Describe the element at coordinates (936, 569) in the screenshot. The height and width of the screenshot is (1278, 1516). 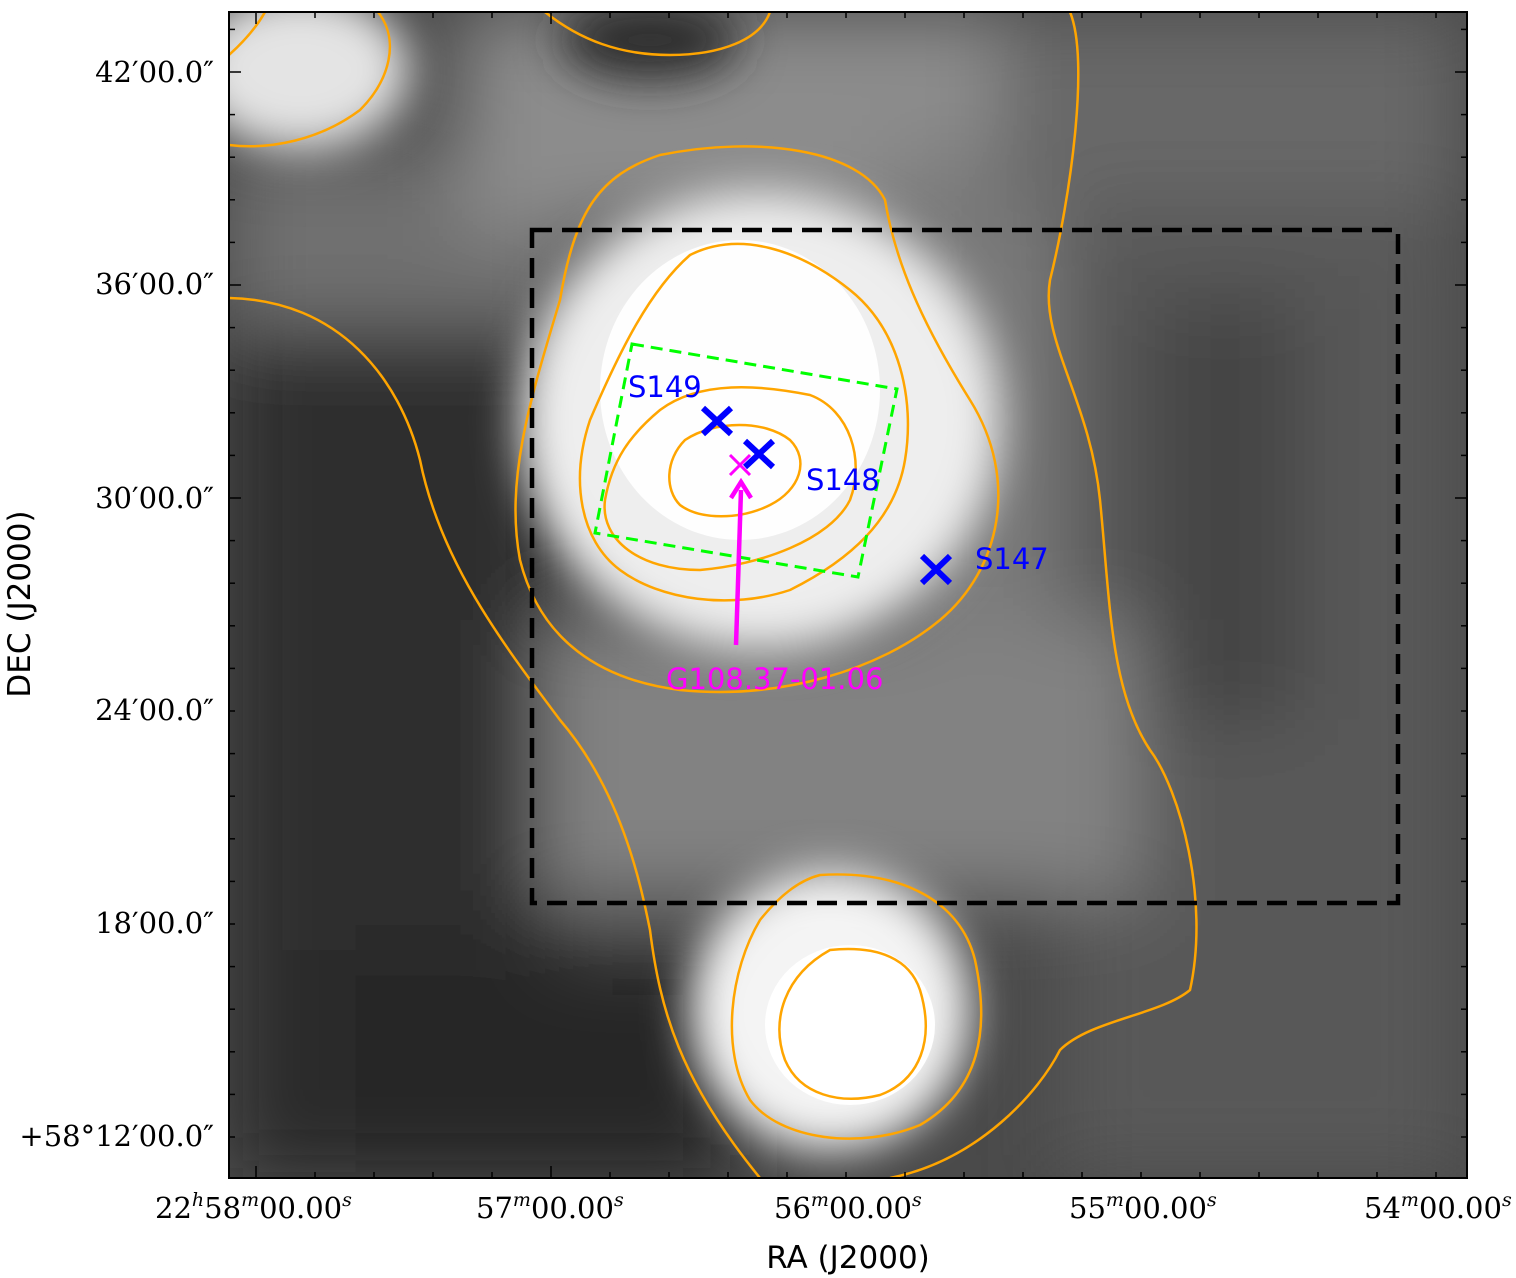
I see `s147-marker` at that location.